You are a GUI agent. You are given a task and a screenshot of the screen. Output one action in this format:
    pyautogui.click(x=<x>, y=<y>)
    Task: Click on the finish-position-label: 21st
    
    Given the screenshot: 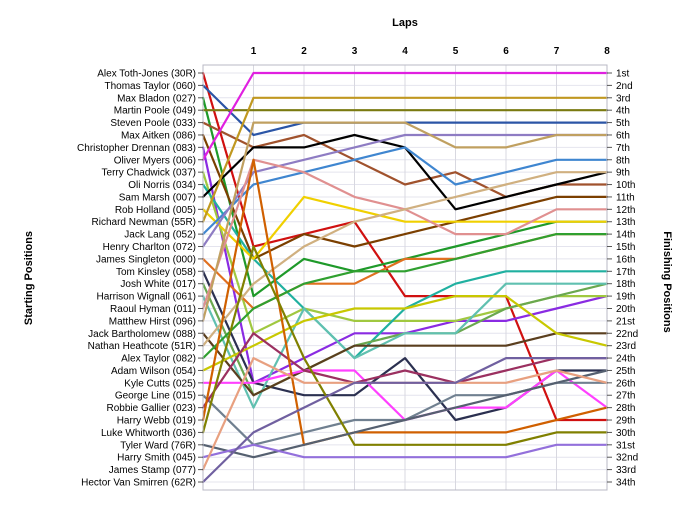 What is the action you would take?
    pyautogui.click(x=625, y=321)
    